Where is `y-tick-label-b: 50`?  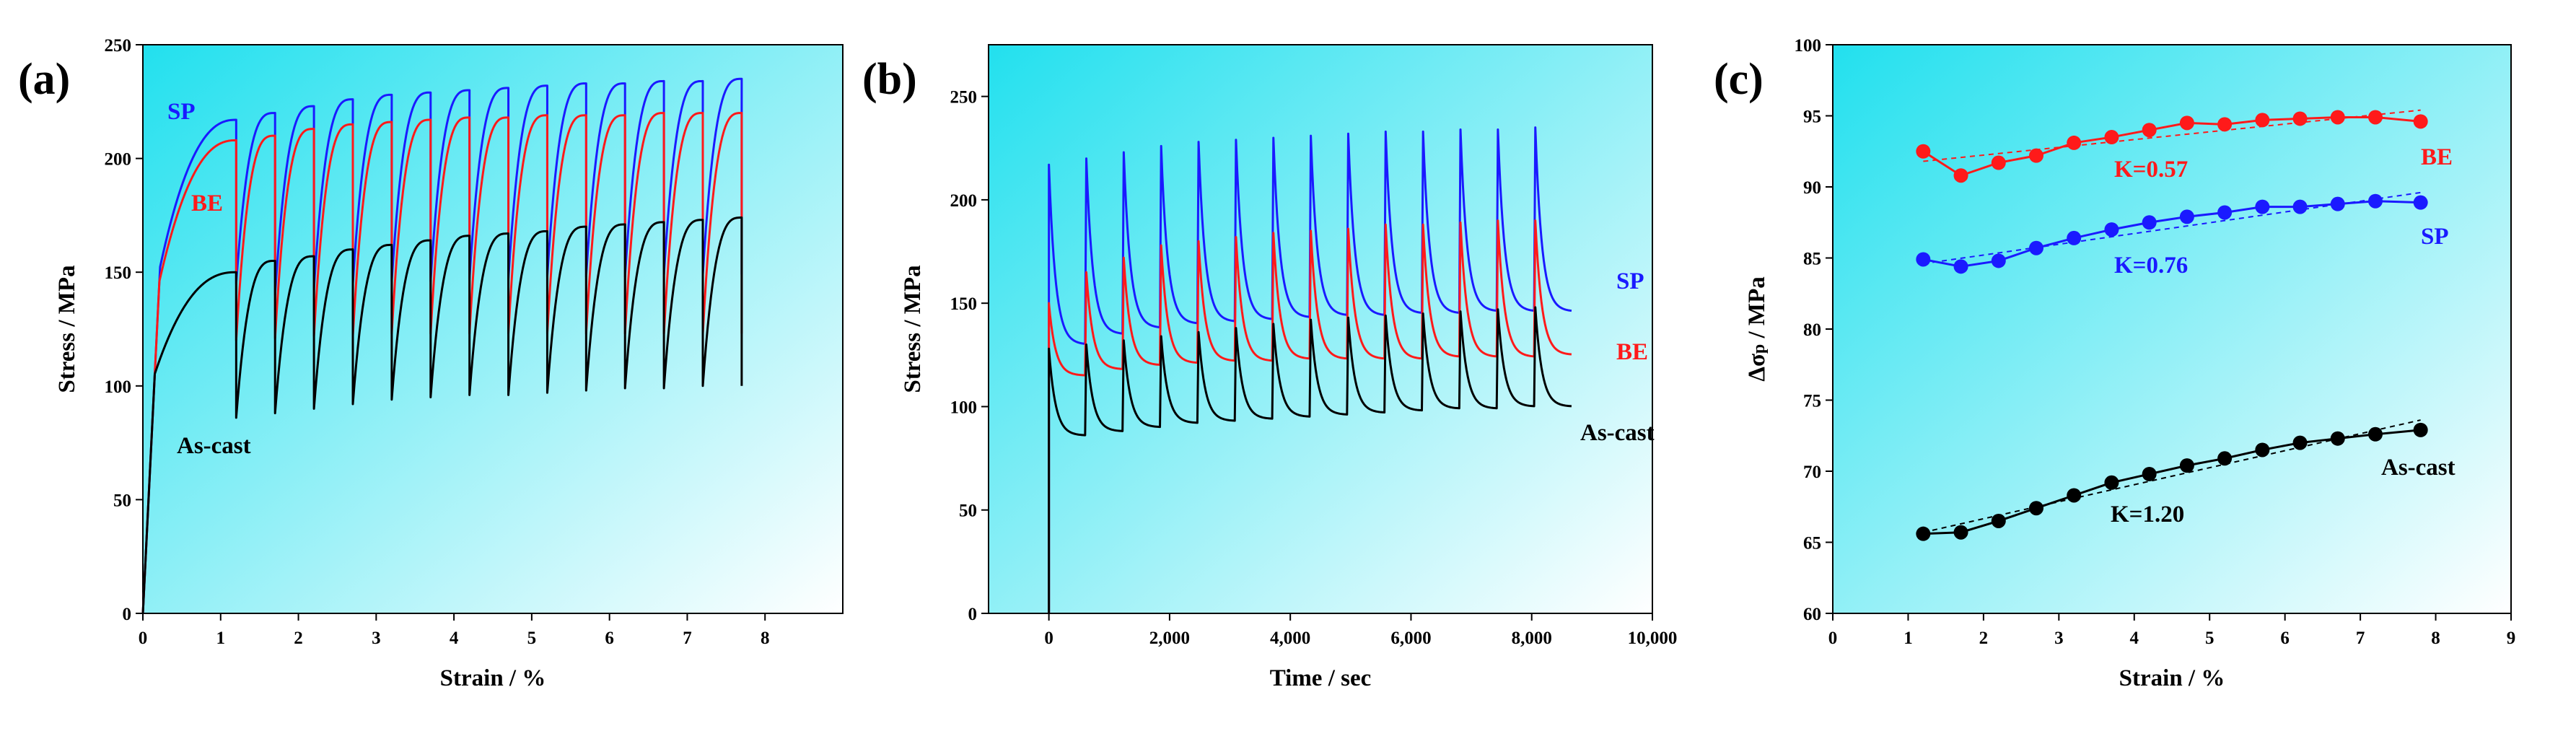
y-tick-label-b: 50 is located at coordinates (968, 511).